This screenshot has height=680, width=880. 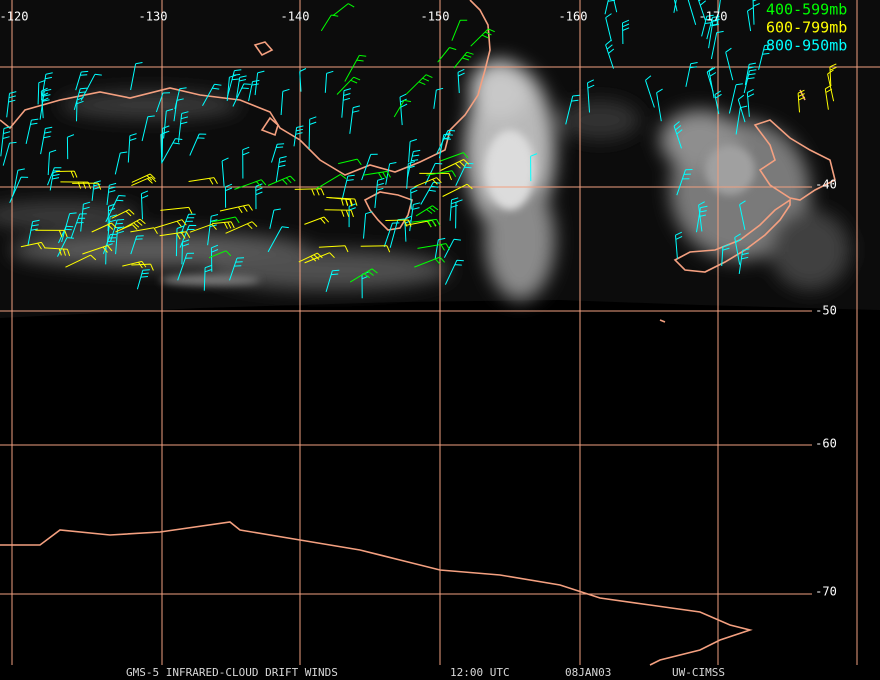 I want to click on legend: 400-599mb 600-799mb 800-950mb, so click(x=806, y=28).